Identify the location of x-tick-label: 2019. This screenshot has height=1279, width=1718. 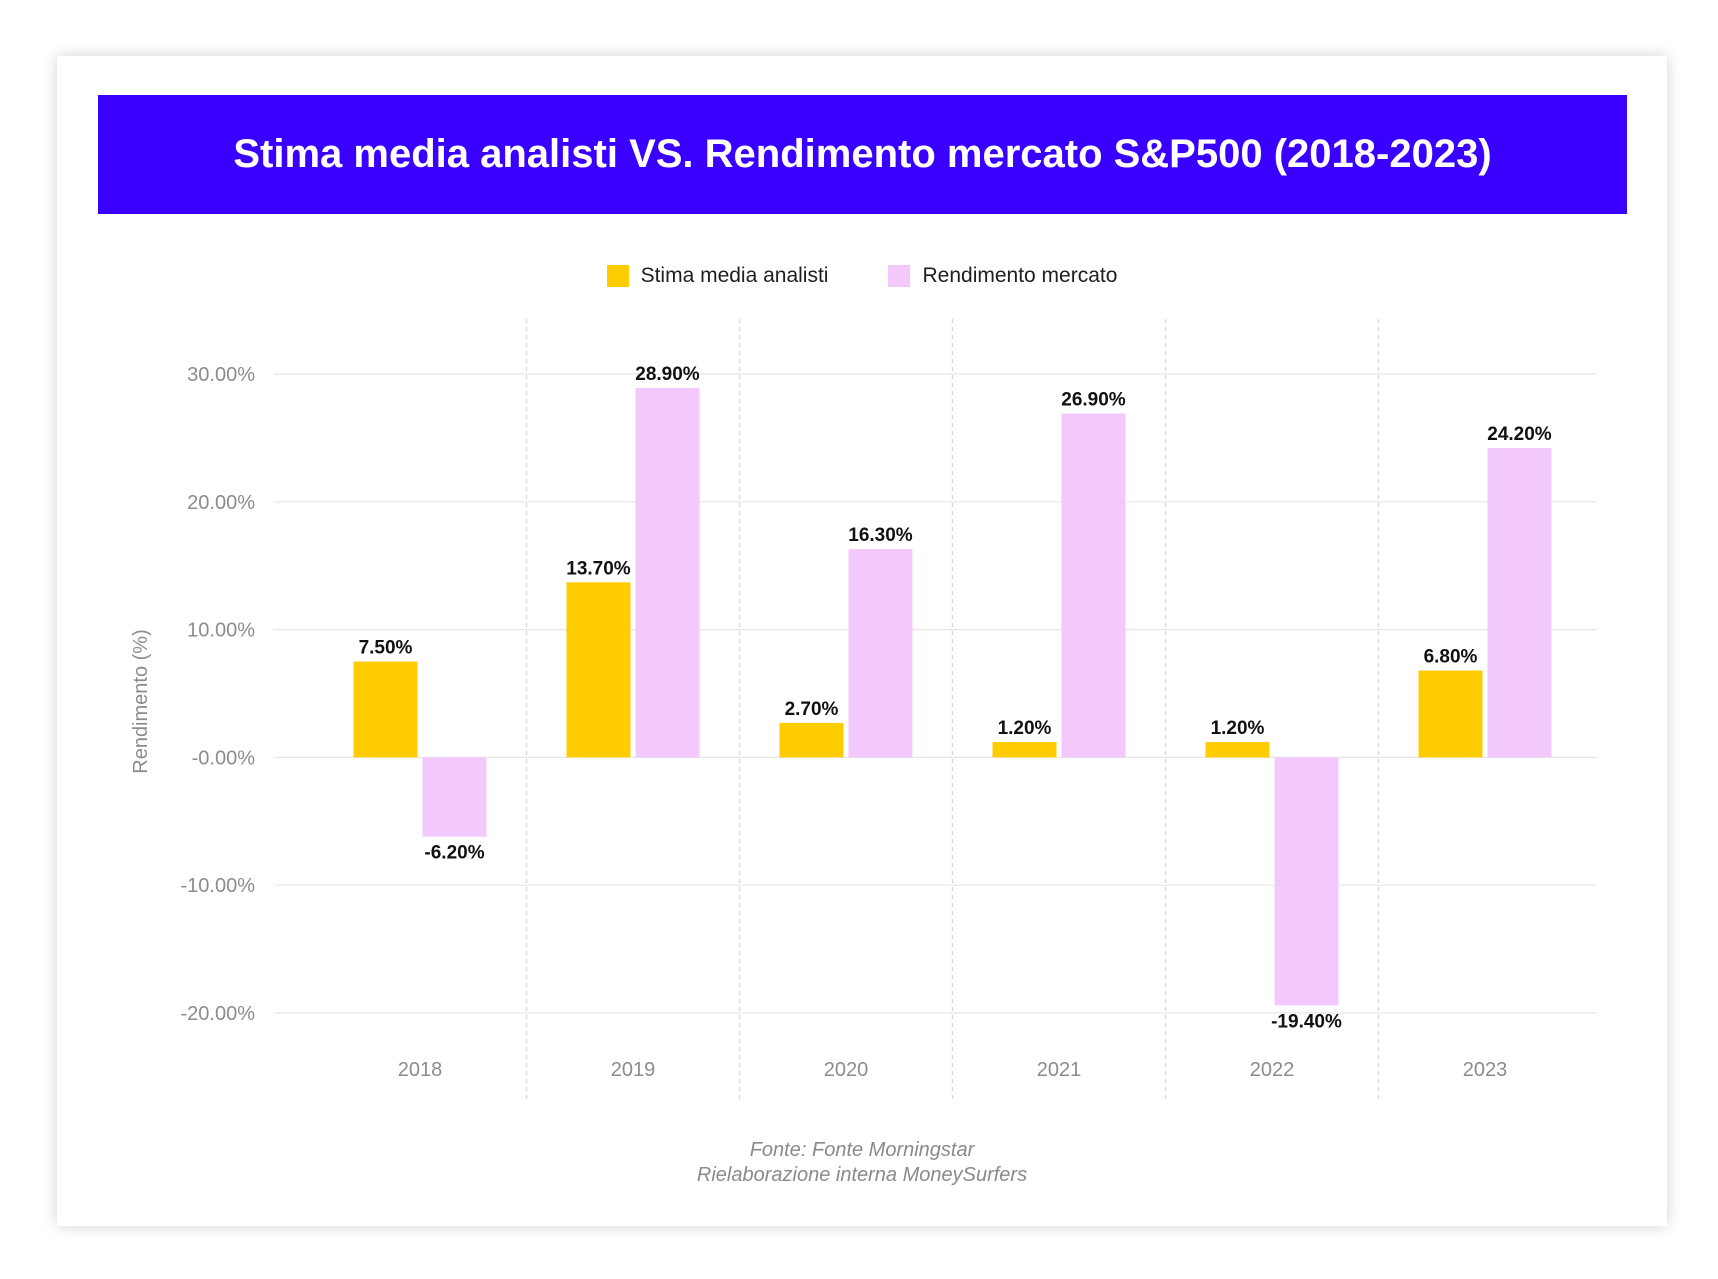
(633, 1070).